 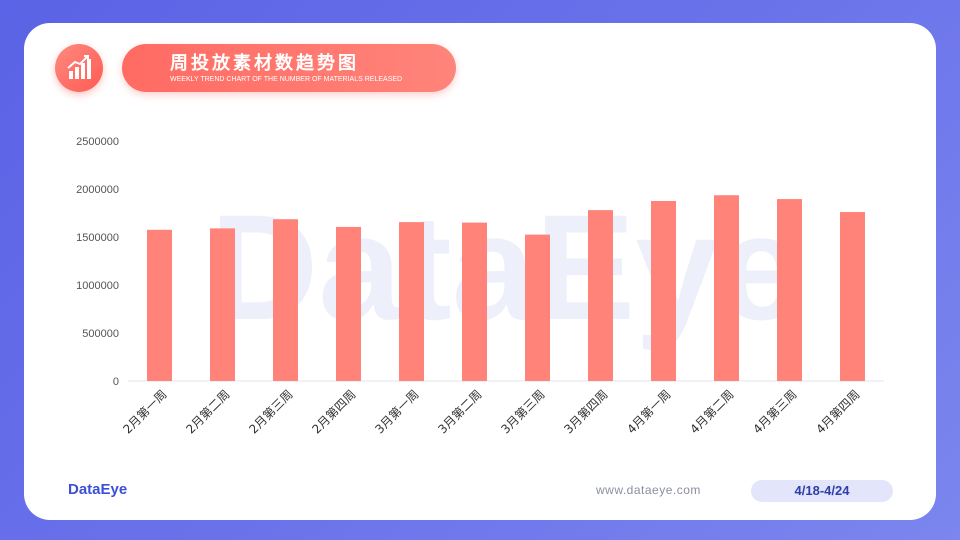 I want to click on date-range-badge: 4/18-4/24, so click(x=822, y=491).